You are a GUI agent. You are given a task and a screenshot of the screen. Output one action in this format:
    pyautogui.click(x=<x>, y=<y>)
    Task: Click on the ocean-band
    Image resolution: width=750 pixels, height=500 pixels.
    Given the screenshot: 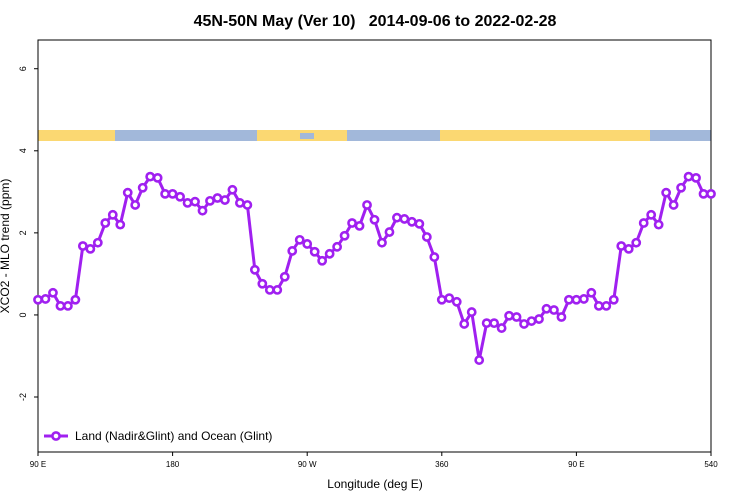 What is the action you would take?
    pyautogui.click(x=374, y=135)
    